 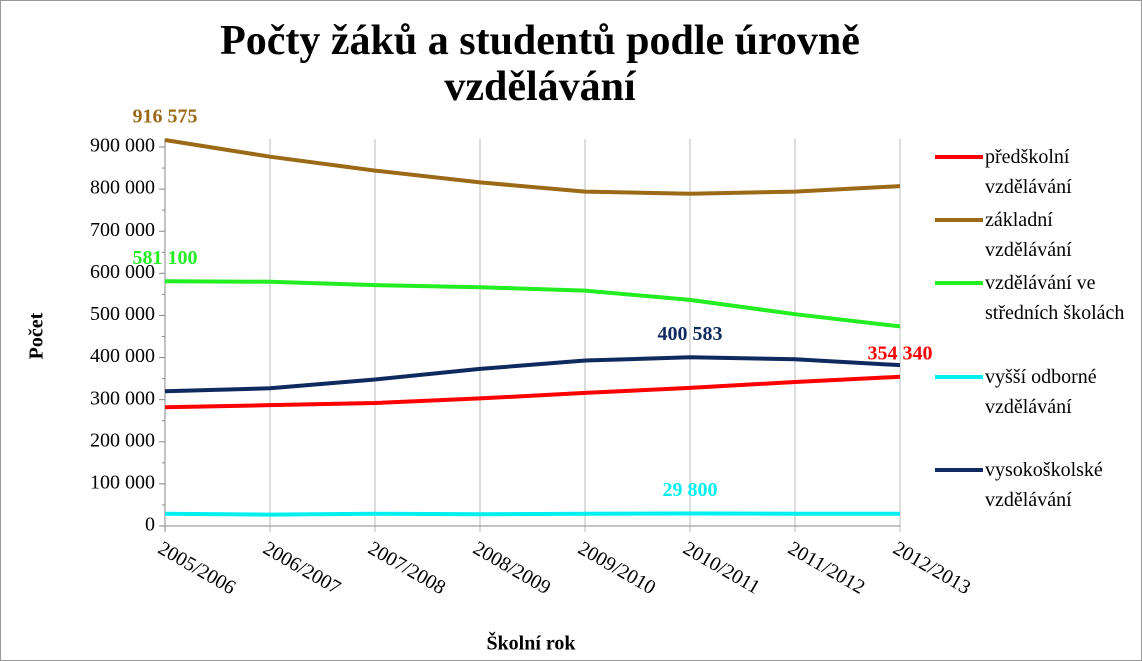 What do you see at coordinates (690, 490) in the screenshot?
I see `data-label: 29 800` at bounding box center [690, 490].